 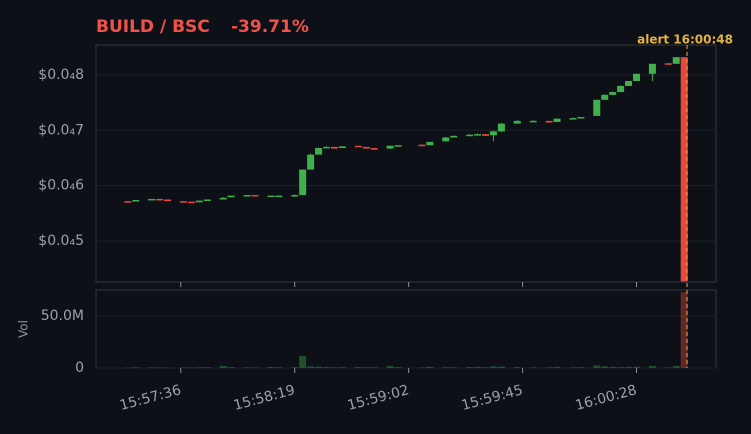 I want to click on x-tick-label: 15:59:02, so click(x=378, y=398).